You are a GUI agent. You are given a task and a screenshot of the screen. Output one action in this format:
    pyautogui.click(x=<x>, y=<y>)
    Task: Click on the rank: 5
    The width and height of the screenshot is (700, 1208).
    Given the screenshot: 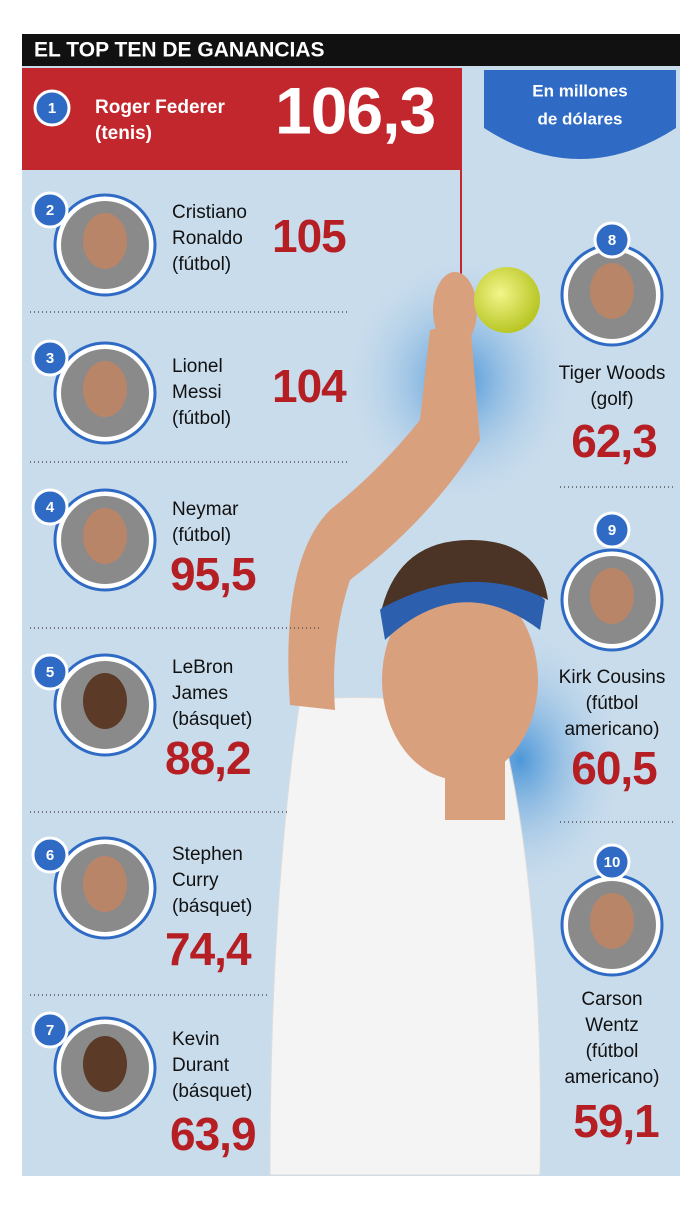 What is the action you would take?
    pyautogui.click(x=50, y=672)
    